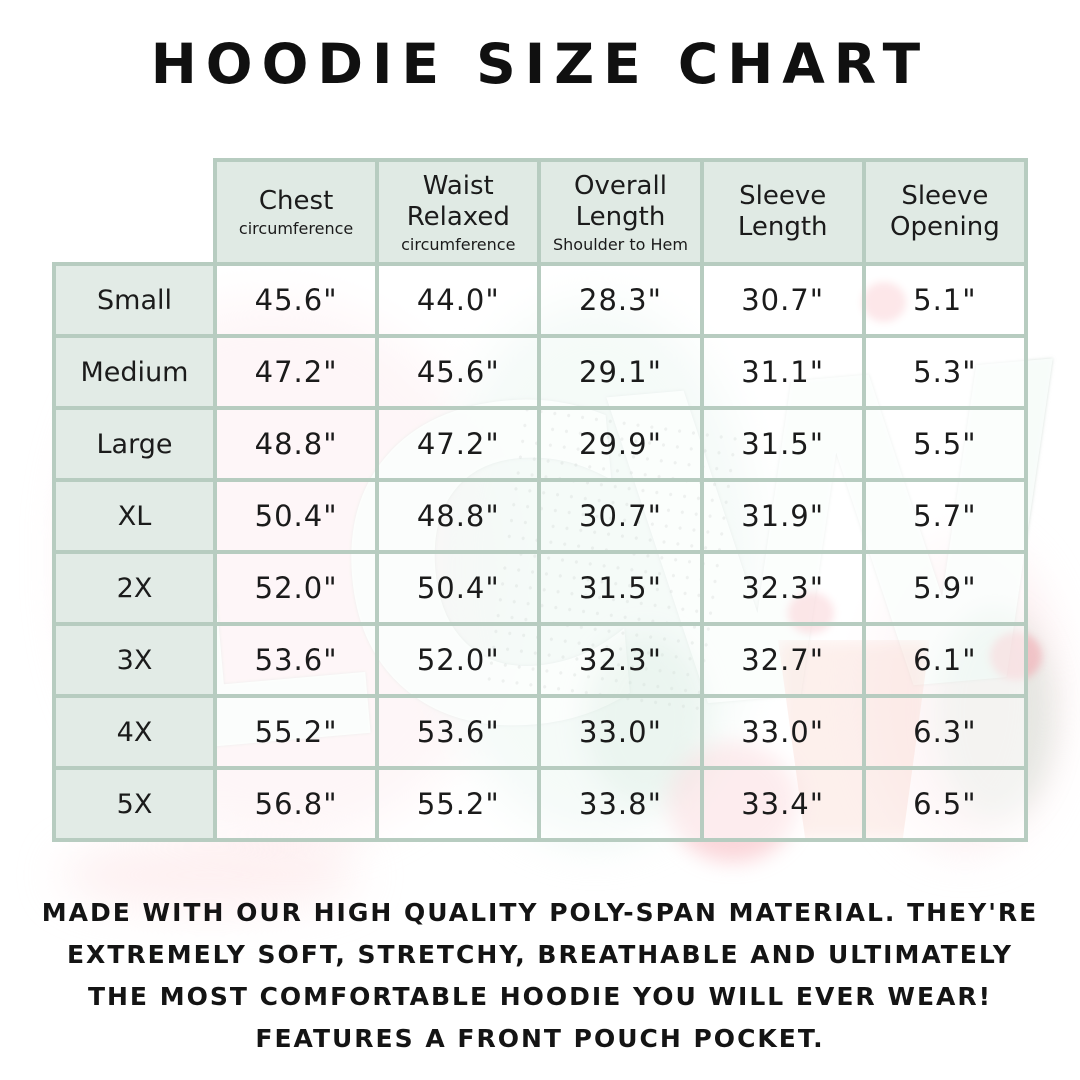 This screenshot has width=1080, height=1080. What do you see at coordinates (134, 444) in the screenshot?
I see `size-label: Large` at bounding box center [134, 444].